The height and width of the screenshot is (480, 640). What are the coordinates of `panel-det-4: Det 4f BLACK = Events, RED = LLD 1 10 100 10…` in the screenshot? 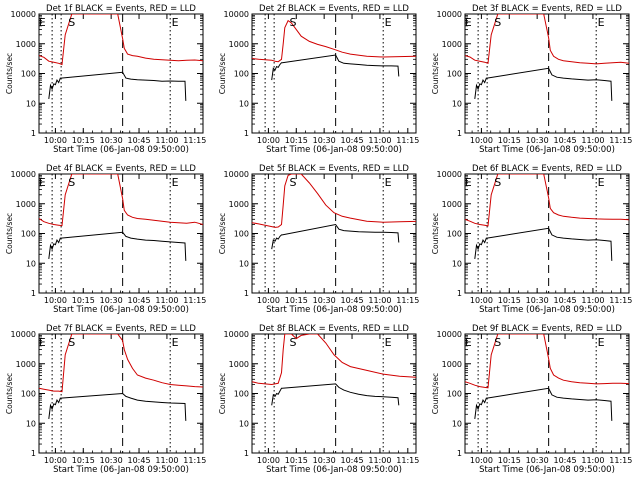 It's located at (105, 239).